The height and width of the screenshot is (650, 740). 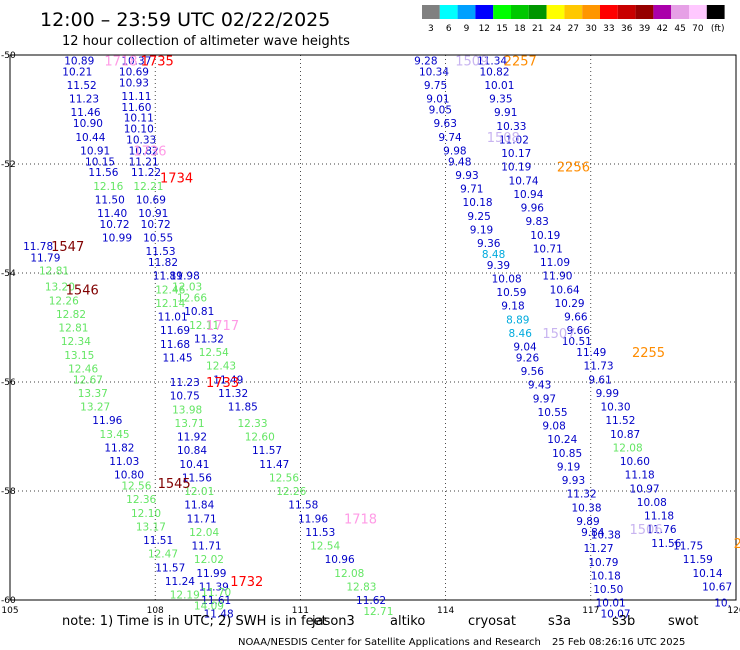 I want to click on swh-value-label: 12.46, so click(x=170, y=290).